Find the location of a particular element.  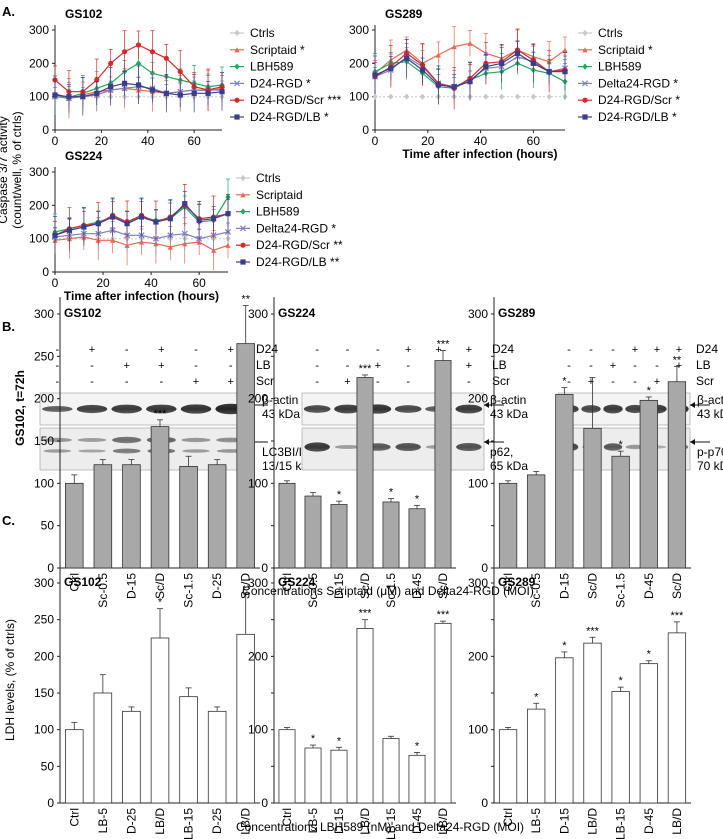

panel-a-label: A. is located at coordinates (8, 11).